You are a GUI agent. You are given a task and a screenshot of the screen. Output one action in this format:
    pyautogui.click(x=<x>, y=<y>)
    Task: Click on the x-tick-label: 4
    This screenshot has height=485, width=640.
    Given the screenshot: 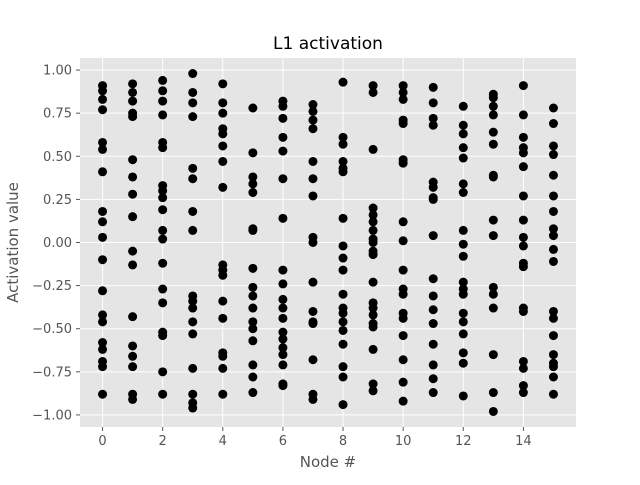 What is the action you would take?
    pyautogui.click(x=223, y=441)
    